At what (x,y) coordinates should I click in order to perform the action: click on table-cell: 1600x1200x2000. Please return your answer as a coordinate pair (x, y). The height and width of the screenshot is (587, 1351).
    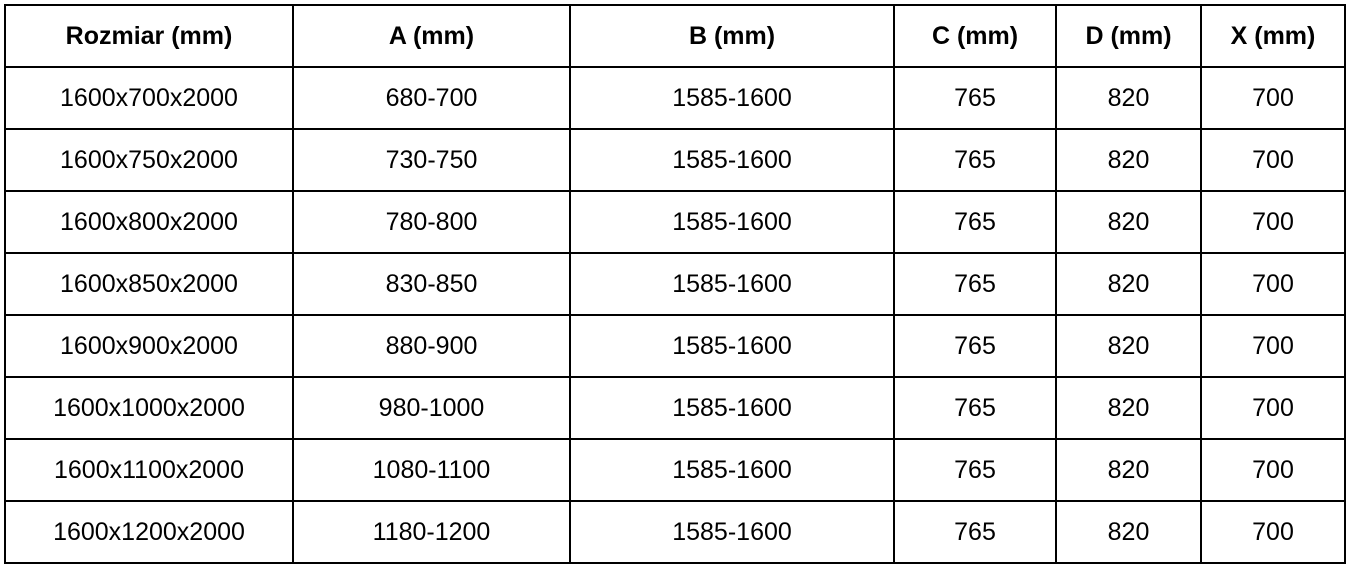
    Looking at the image, I should click on (149, 532).